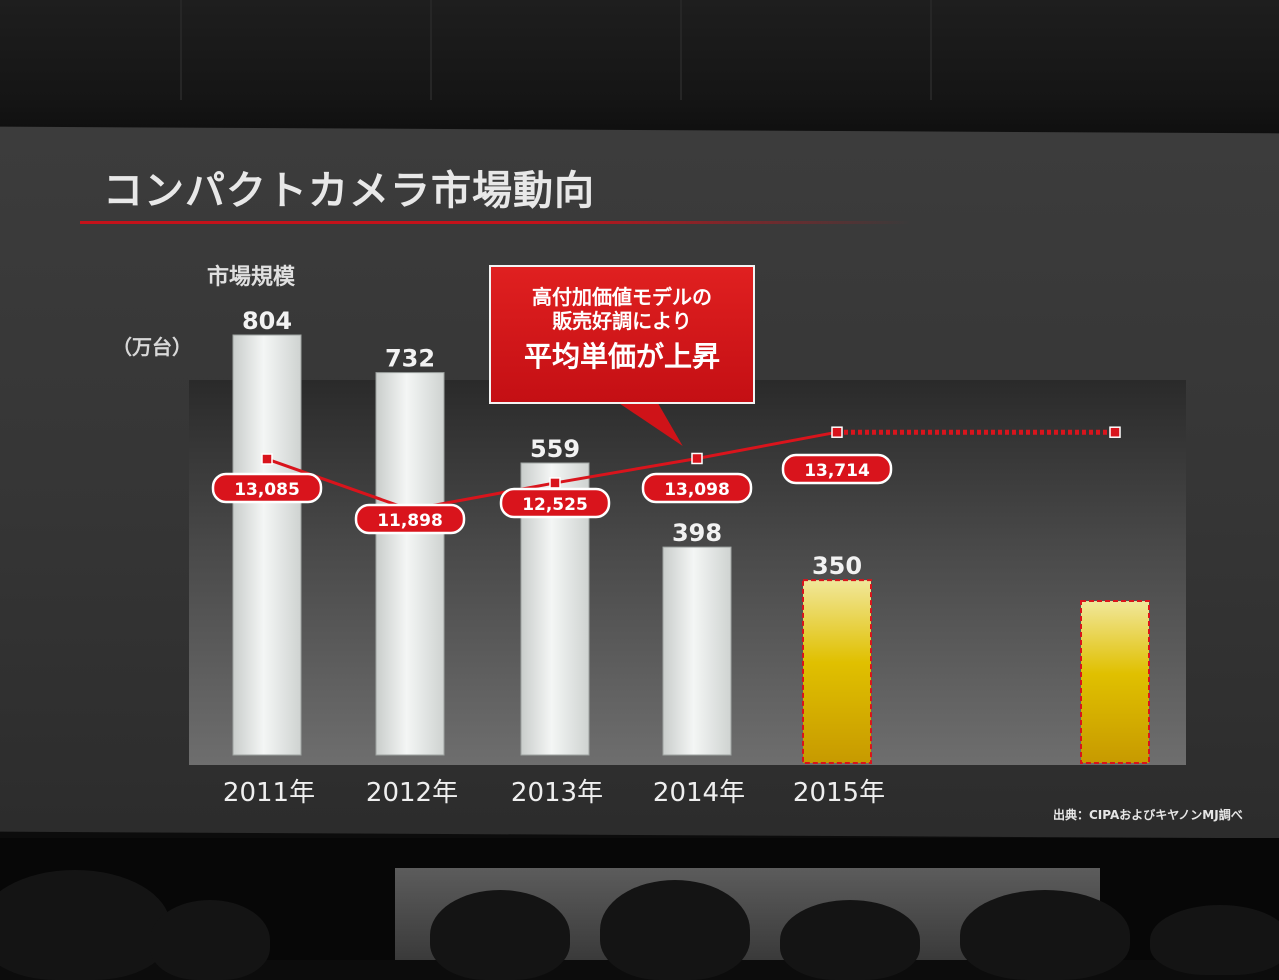  What do you see at coordinates (412, 793) in the screenshot?
I see `x-tick-label: 2012年` at bounding box center [412, 793].